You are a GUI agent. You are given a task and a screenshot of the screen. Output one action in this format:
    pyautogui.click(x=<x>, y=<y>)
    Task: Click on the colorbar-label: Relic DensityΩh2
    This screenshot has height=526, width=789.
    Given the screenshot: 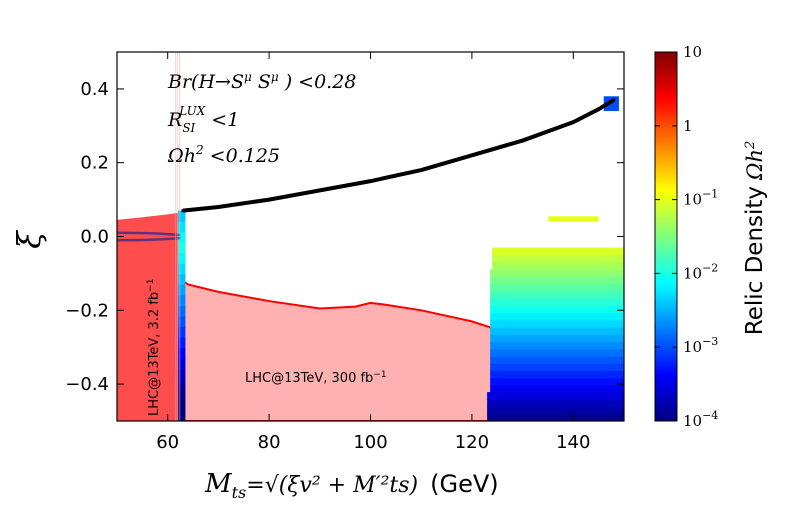 What is the action you would take?
    pyautogui.click(x=755, y=238)
    